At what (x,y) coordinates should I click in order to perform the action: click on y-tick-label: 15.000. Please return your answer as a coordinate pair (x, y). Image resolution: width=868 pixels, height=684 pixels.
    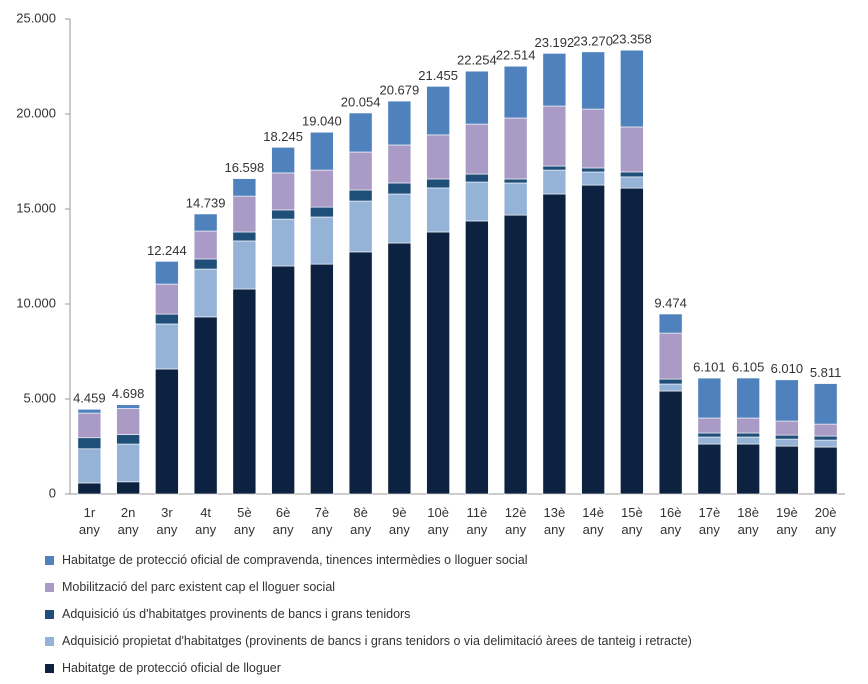
    Looking at the image, I should click on (36, 207).